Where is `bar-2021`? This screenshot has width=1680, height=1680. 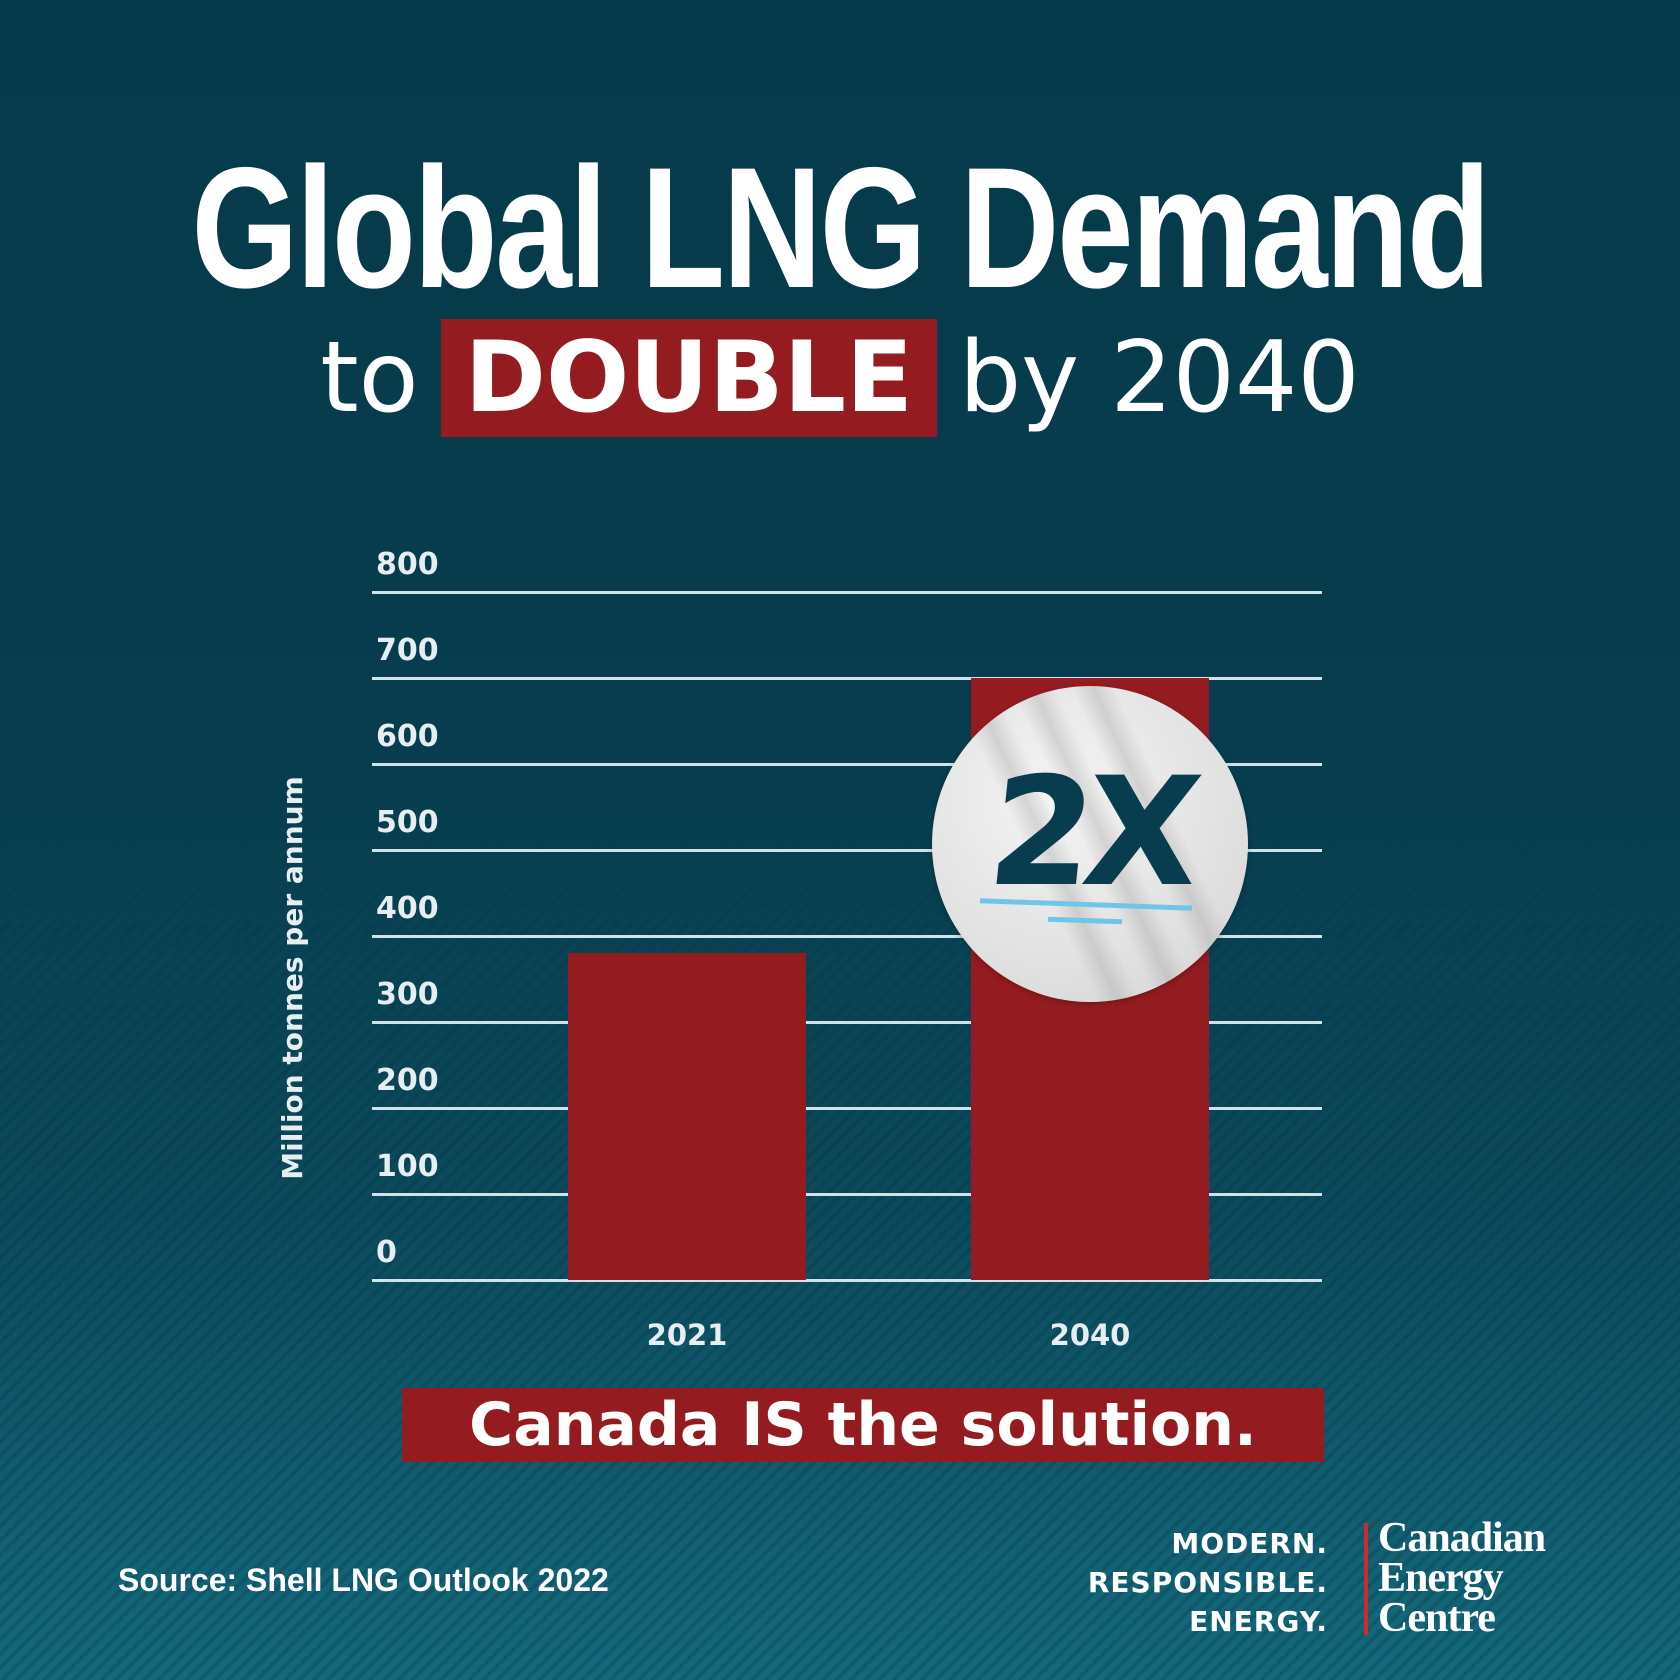
bar-2021 is located at coordinates (687, 1116).